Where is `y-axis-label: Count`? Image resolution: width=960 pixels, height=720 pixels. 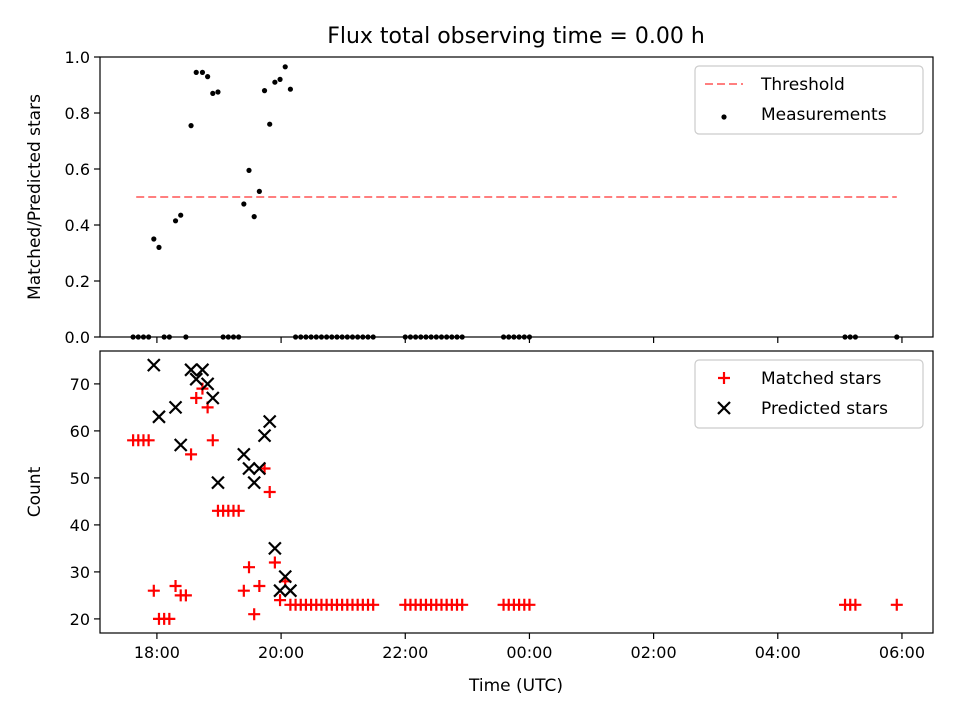 y-axis-label: Count is located at coordinates (35, 491).